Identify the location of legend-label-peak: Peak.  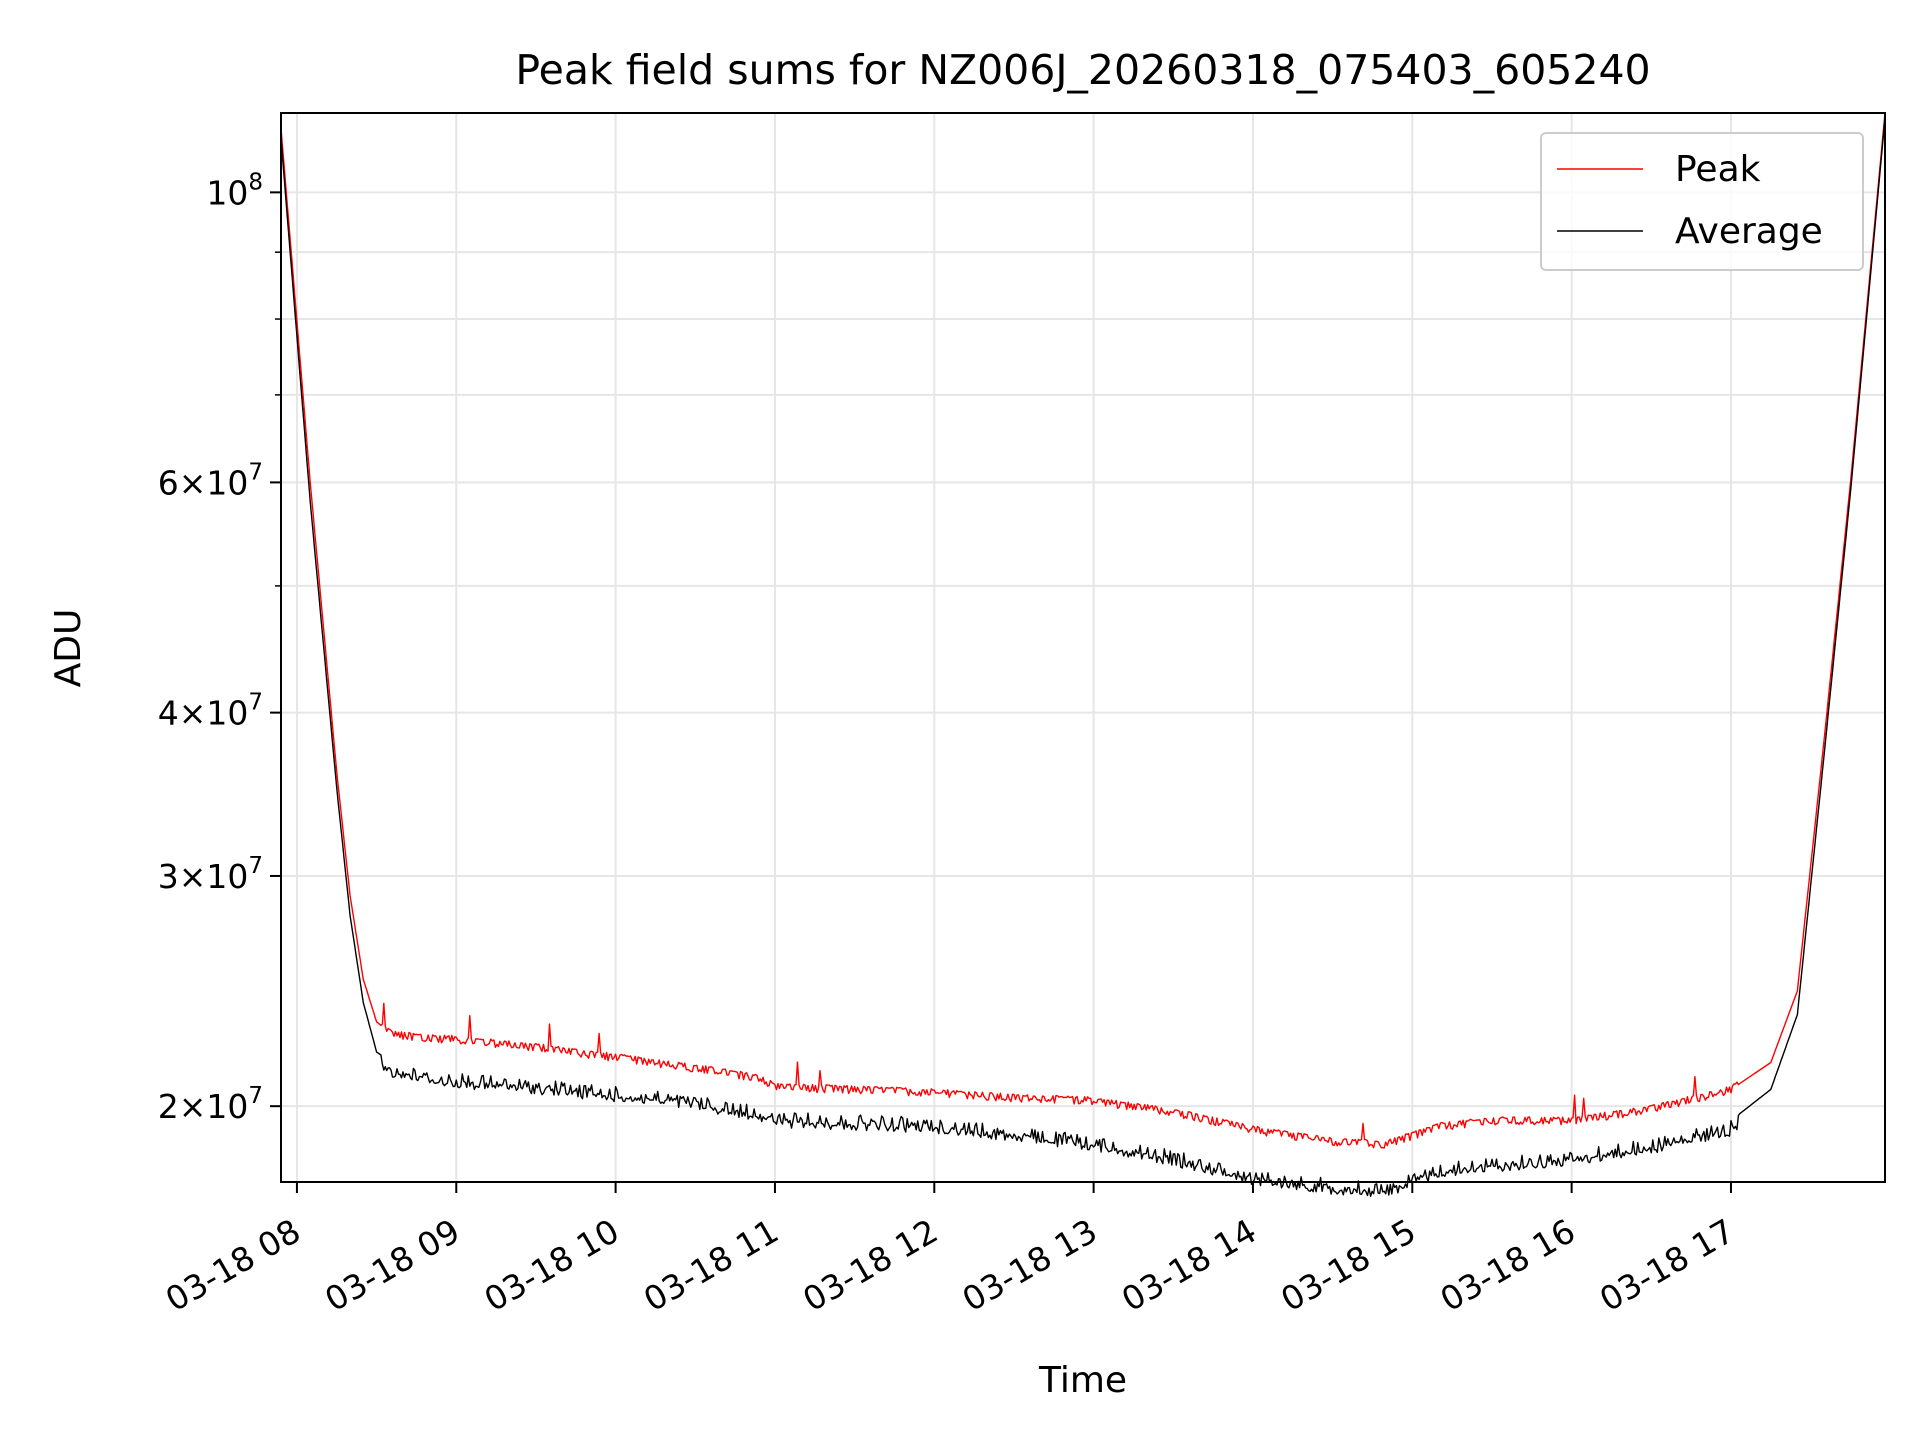
(1718, 169).